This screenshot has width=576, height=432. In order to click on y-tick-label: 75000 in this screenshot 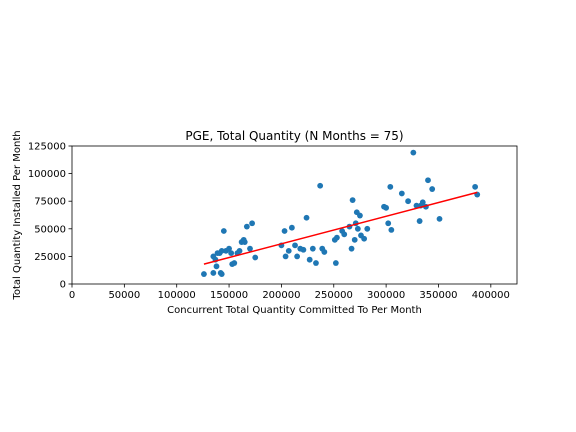, I will do `click(50, 202)`.